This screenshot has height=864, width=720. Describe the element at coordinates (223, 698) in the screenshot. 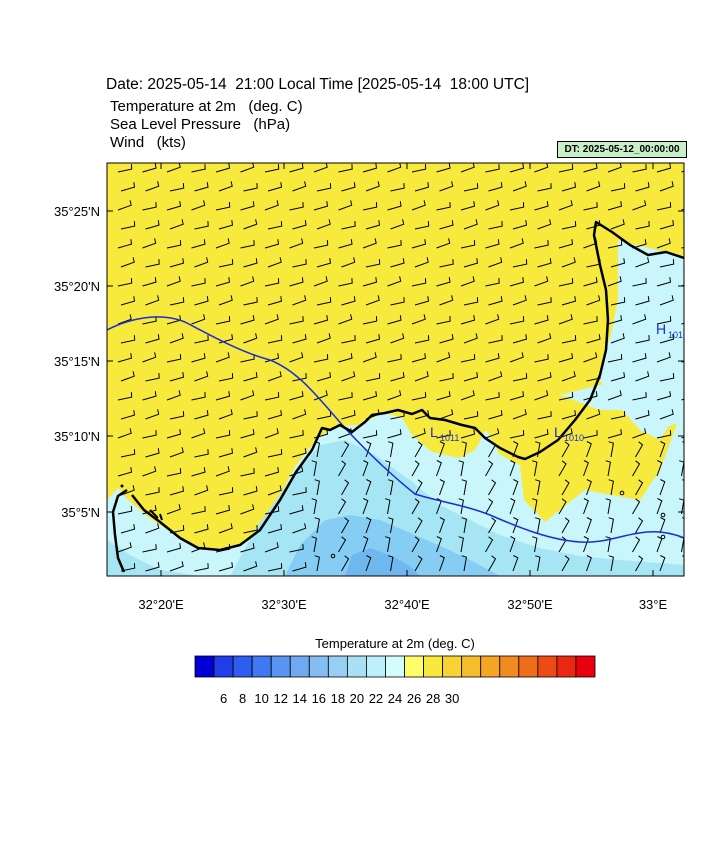

I see `colorbar-label: 6` at that location.